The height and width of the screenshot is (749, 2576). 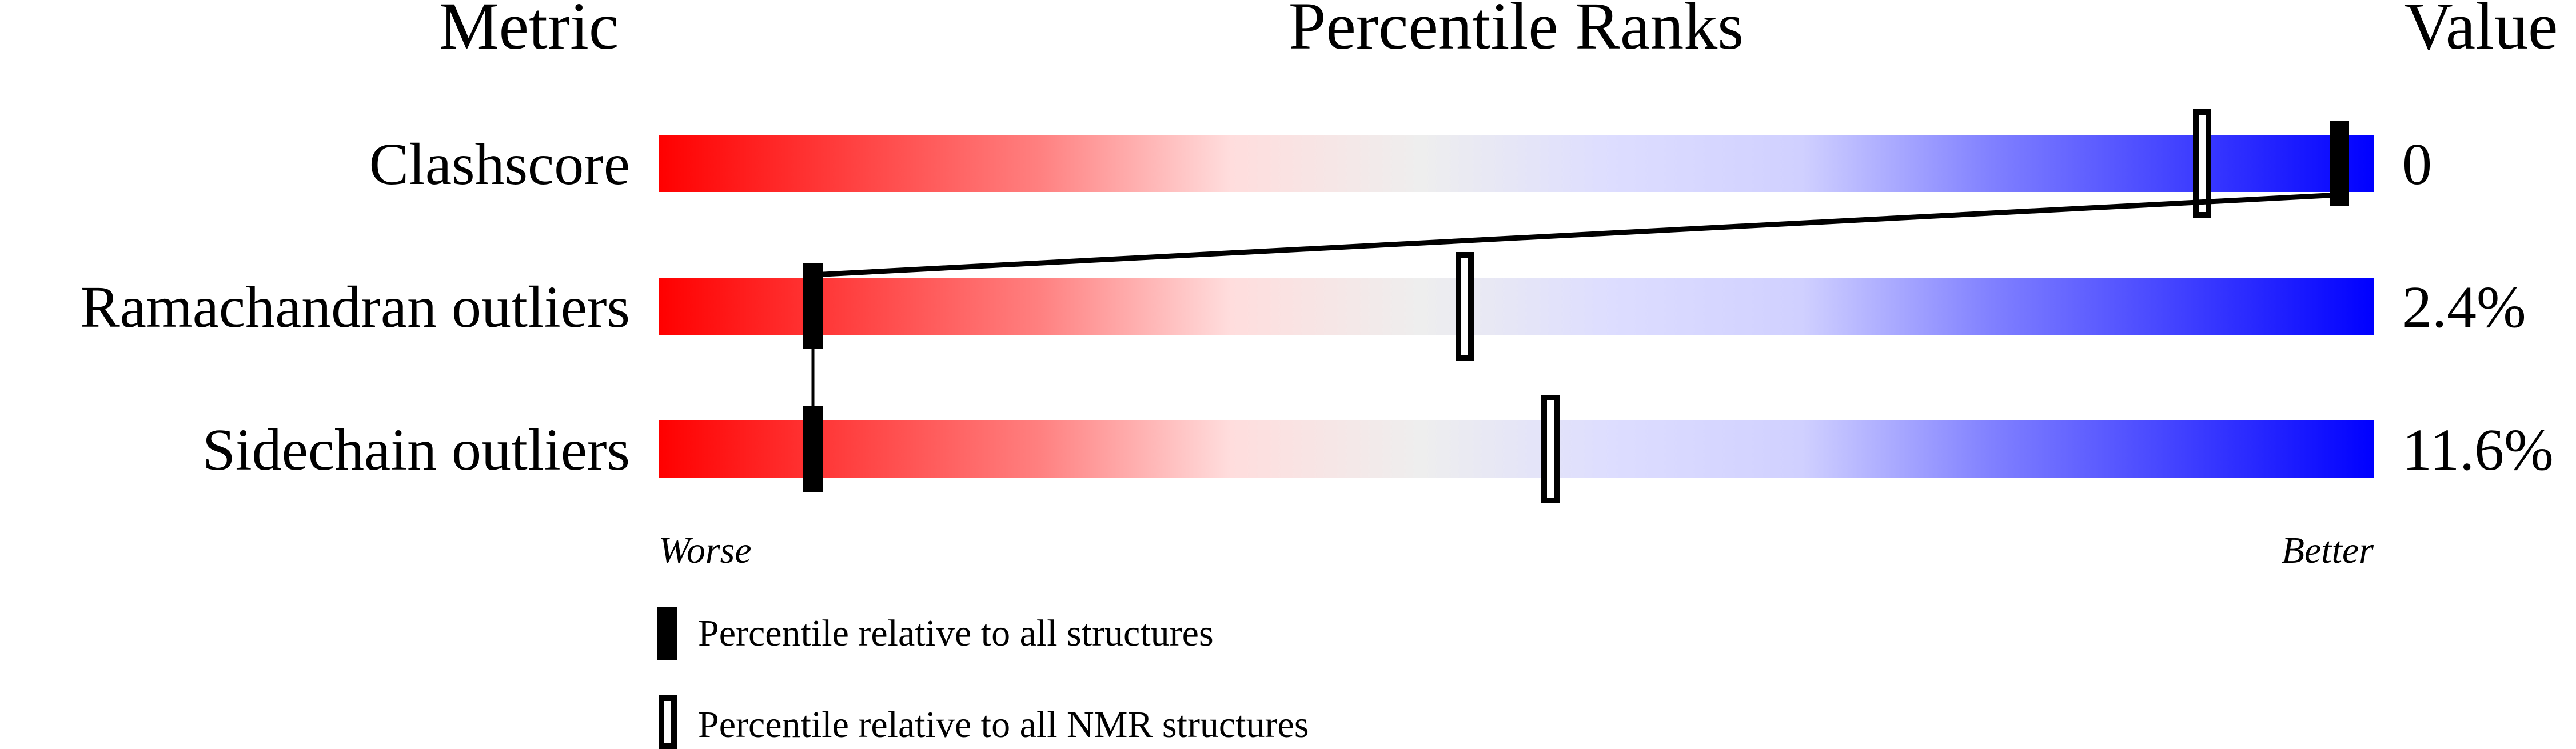 What do you see at coordinates (2328, 550) in the screenshot?
I see `axis-label-better: Better` at bounding box center [2328, 550].